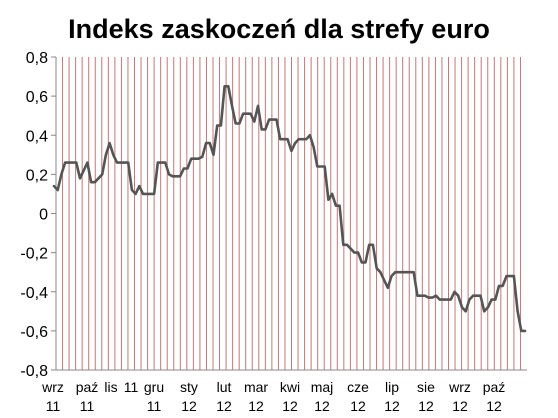  What do you see at coordinates (358, 387) in the screenshot?
I see `x-tick-label: cze` at bounding box center [358, 387].